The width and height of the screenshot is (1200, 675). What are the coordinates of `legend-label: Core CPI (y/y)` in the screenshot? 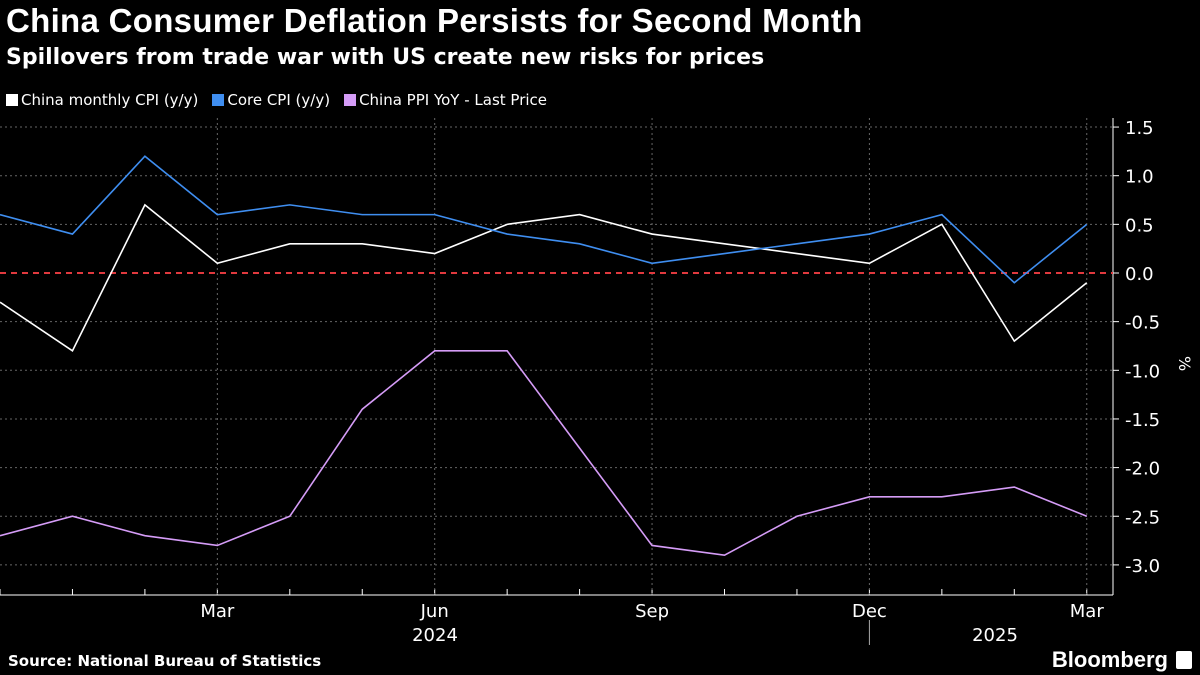 It's located at (279, 100).